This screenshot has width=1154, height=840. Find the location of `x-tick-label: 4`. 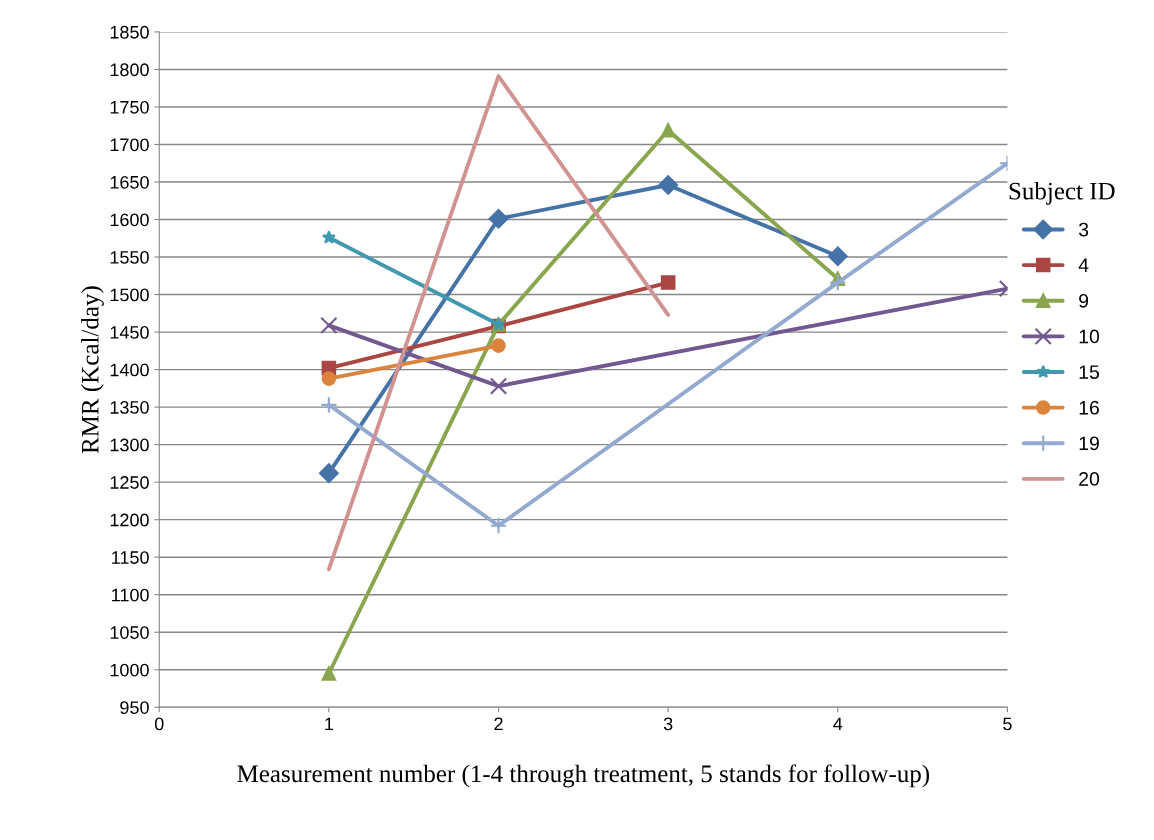

x-tick-label: 4 is located at coordinates (838, 724).